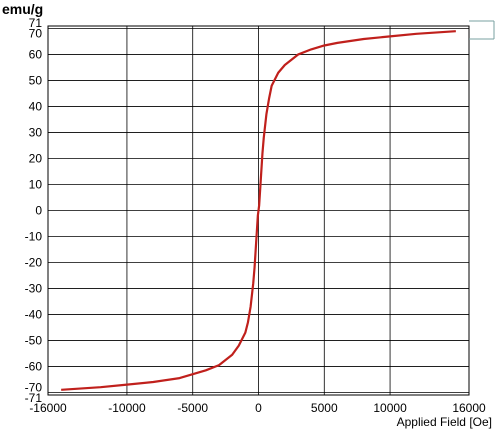  What do you see at coordinates (22, 9) in the screenshot?
I see `y-axis-title: emu/g` at bounding box center [22, 9].